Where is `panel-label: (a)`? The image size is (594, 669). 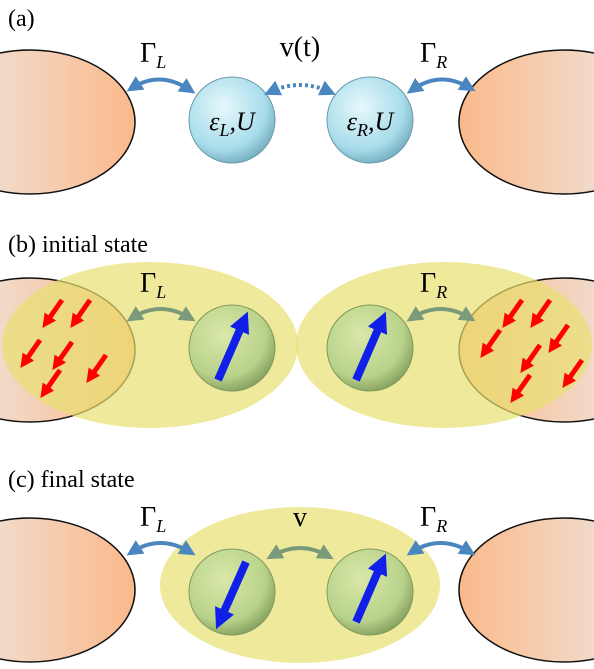
panel-label: (a) is located at coordinates (21, 19).